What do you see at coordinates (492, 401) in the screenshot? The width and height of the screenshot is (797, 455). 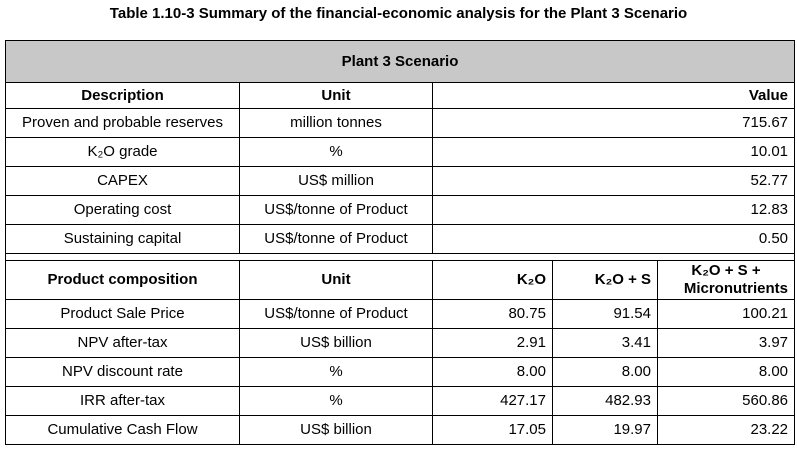 I see `k2o-cell: 427.17` at bounding box center [492, 401].